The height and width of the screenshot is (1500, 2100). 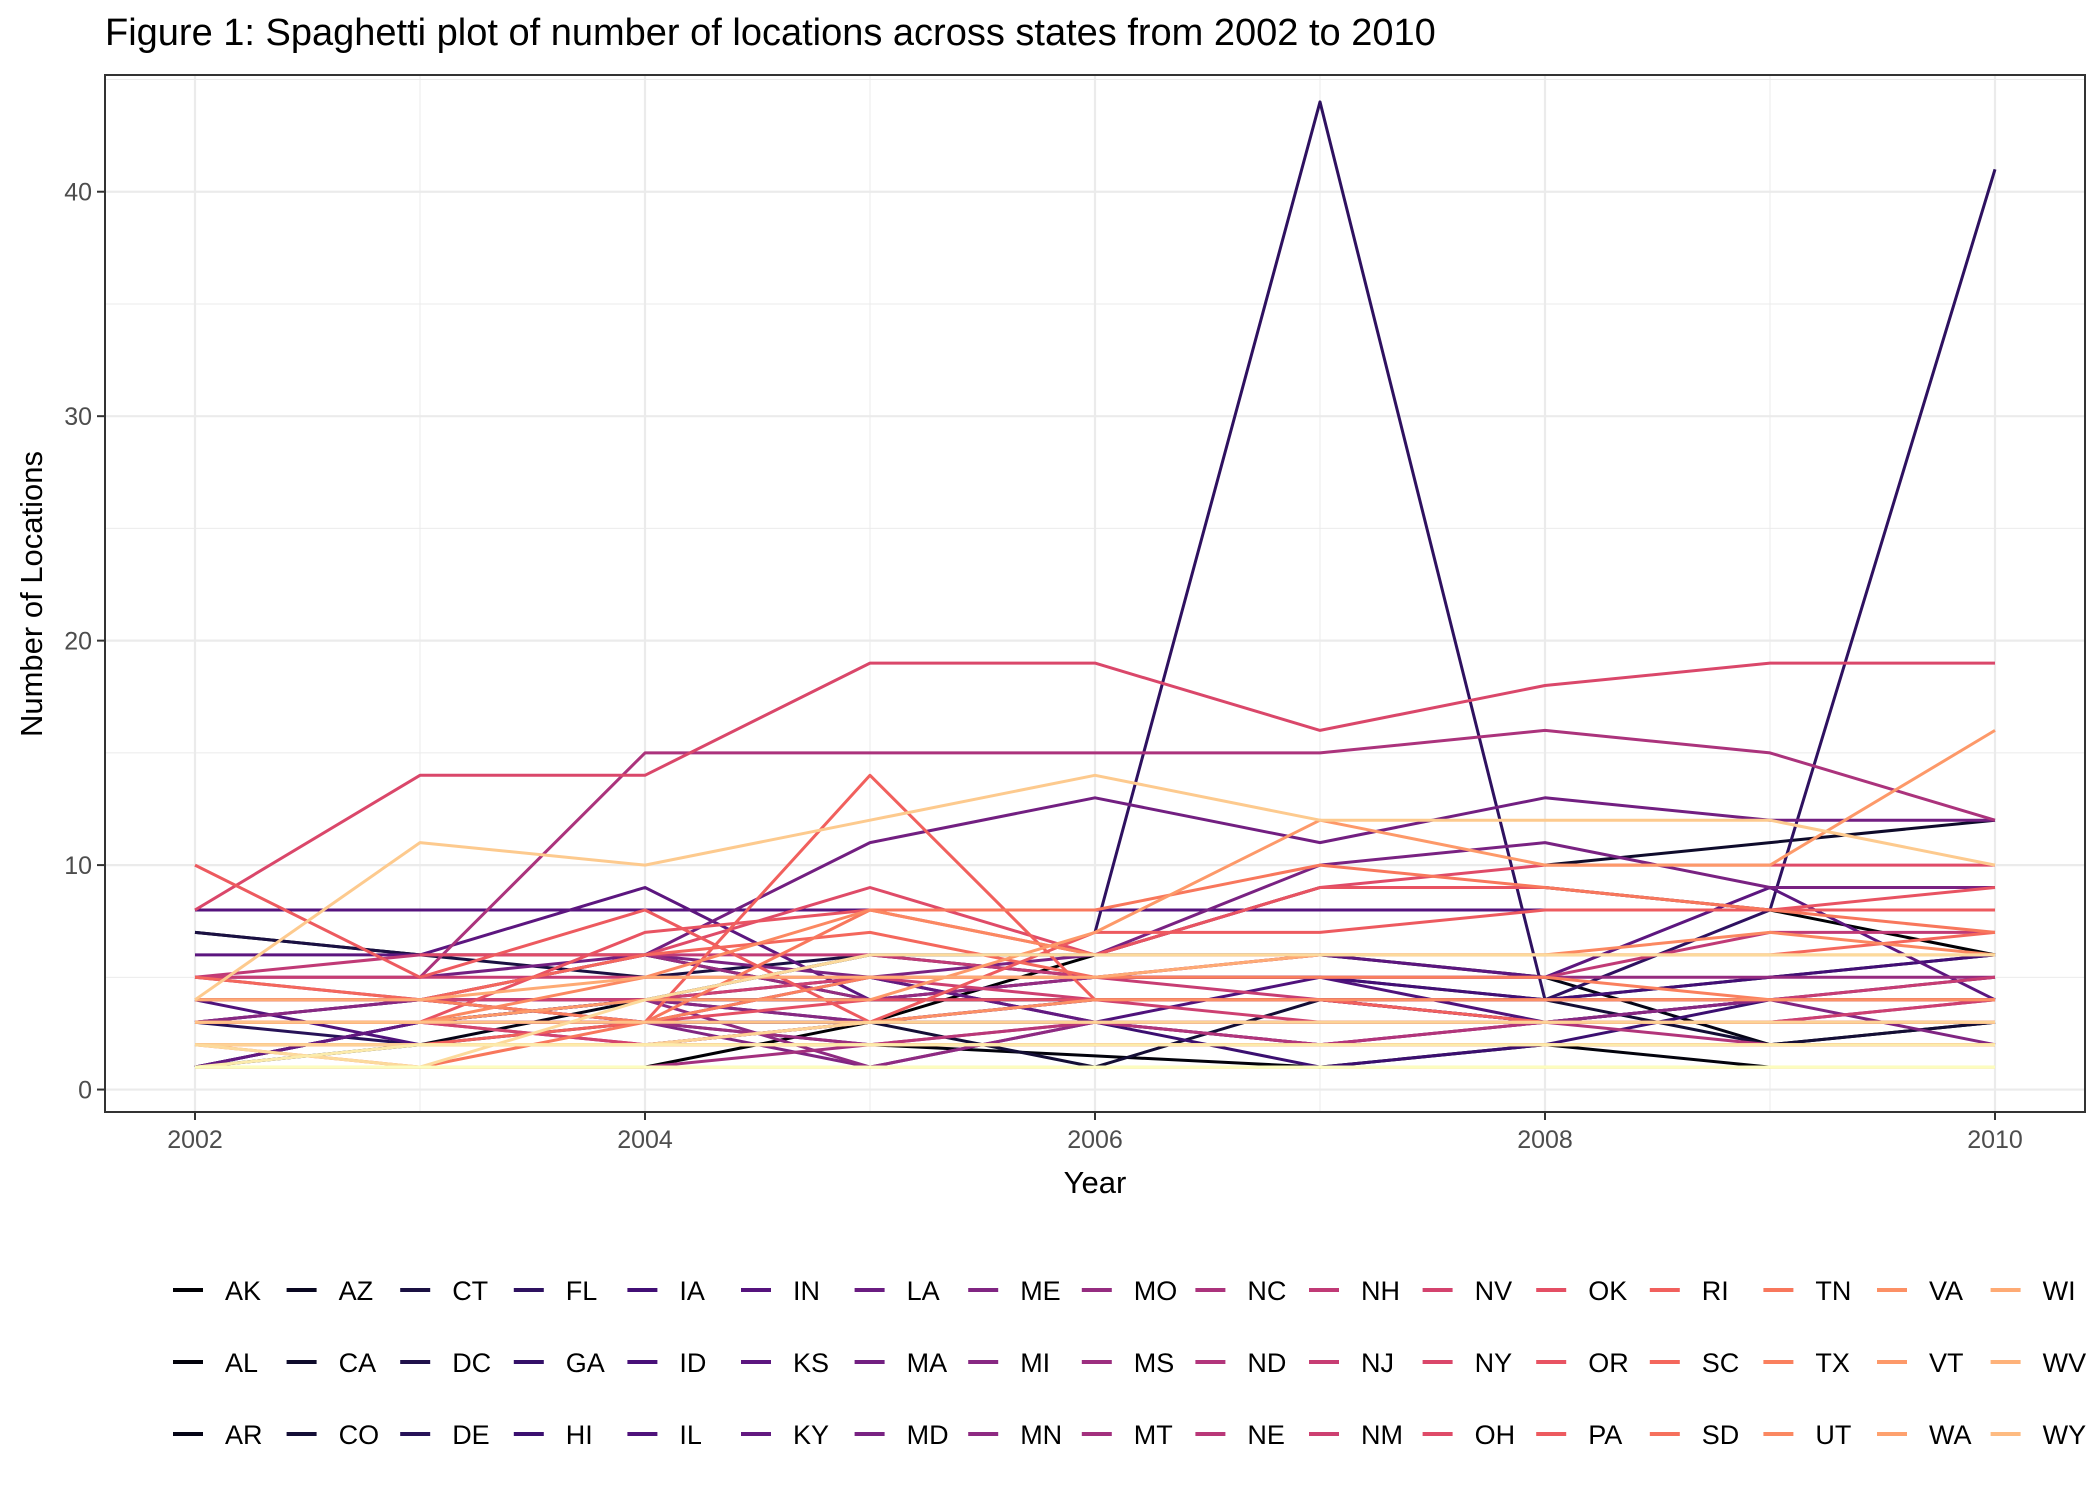 I want to click on legend-label: NH, so click(x=1380, y=1291).